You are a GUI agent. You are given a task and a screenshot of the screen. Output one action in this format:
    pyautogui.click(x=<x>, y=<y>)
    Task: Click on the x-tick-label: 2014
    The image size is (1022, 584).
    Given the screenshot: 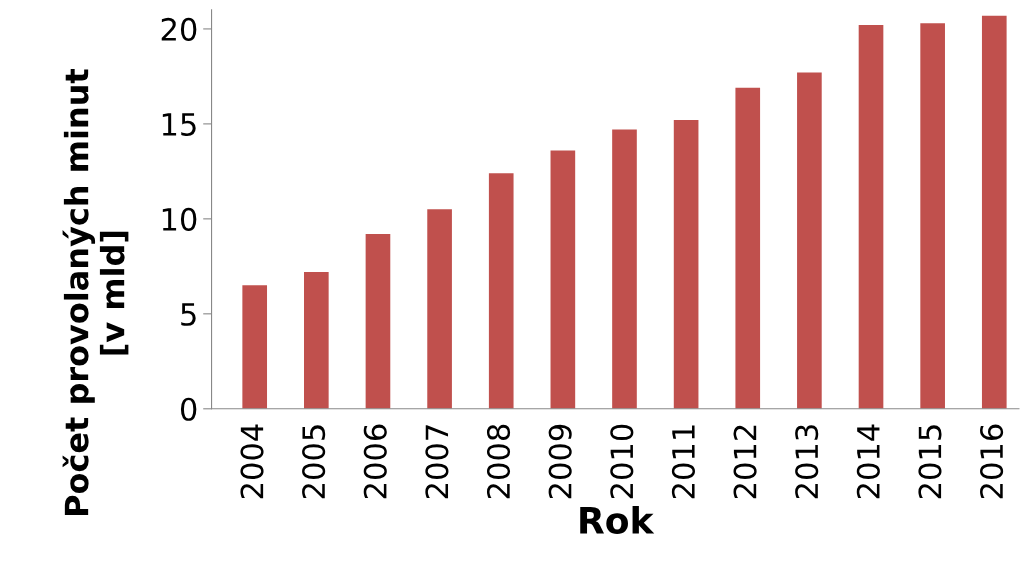 What is the action you would take?
    pyautogui.click(x=868, y=461)
    